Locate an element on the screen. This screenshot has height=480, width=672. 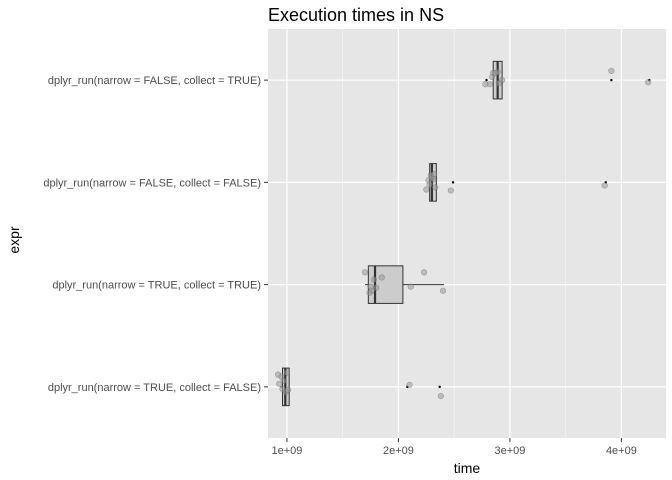
x-tick-label: 2e+09 is located at coordinates (398, 451).